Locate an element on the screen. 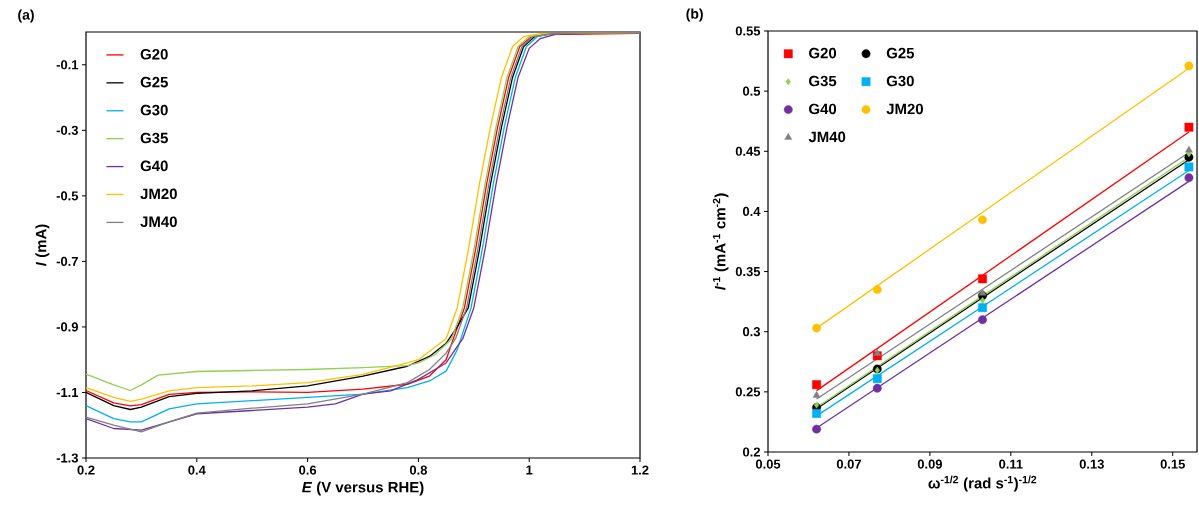  x-tick-label: 0.13 is located at coordinates (1091, 464).